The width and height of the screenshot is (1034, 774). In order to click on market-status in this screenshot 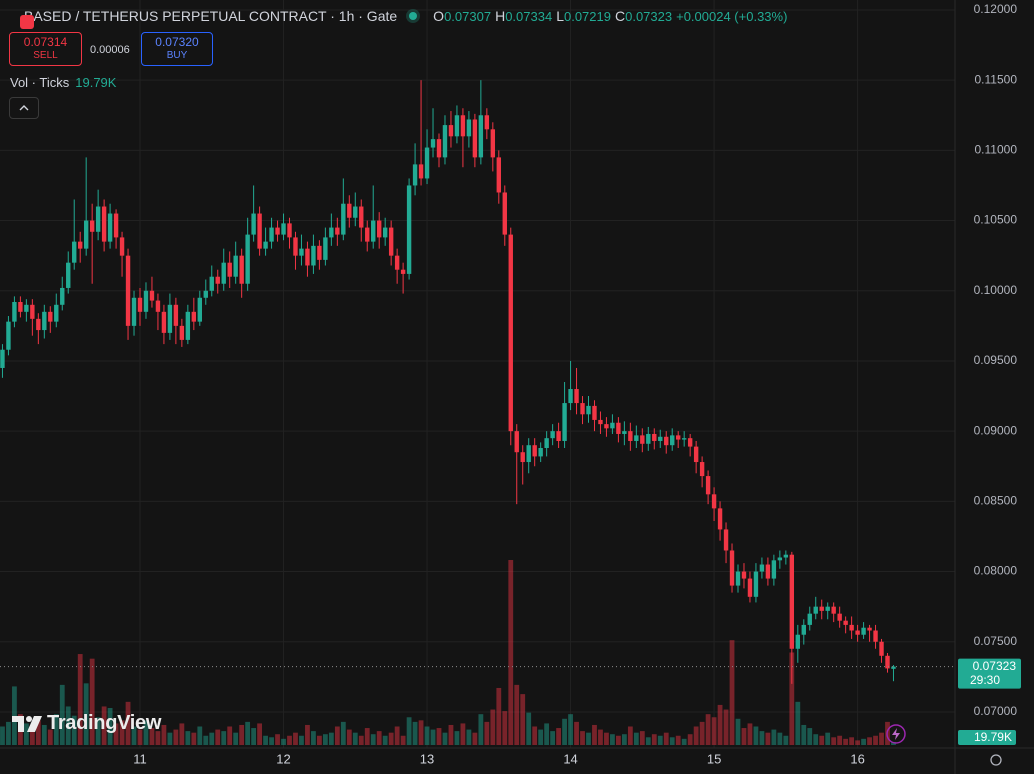, I will do `click(413, 16)`.